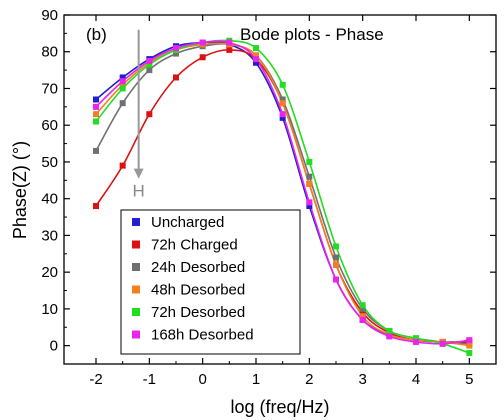  I want to click on x-tick-label: 0, so click(202, 379).